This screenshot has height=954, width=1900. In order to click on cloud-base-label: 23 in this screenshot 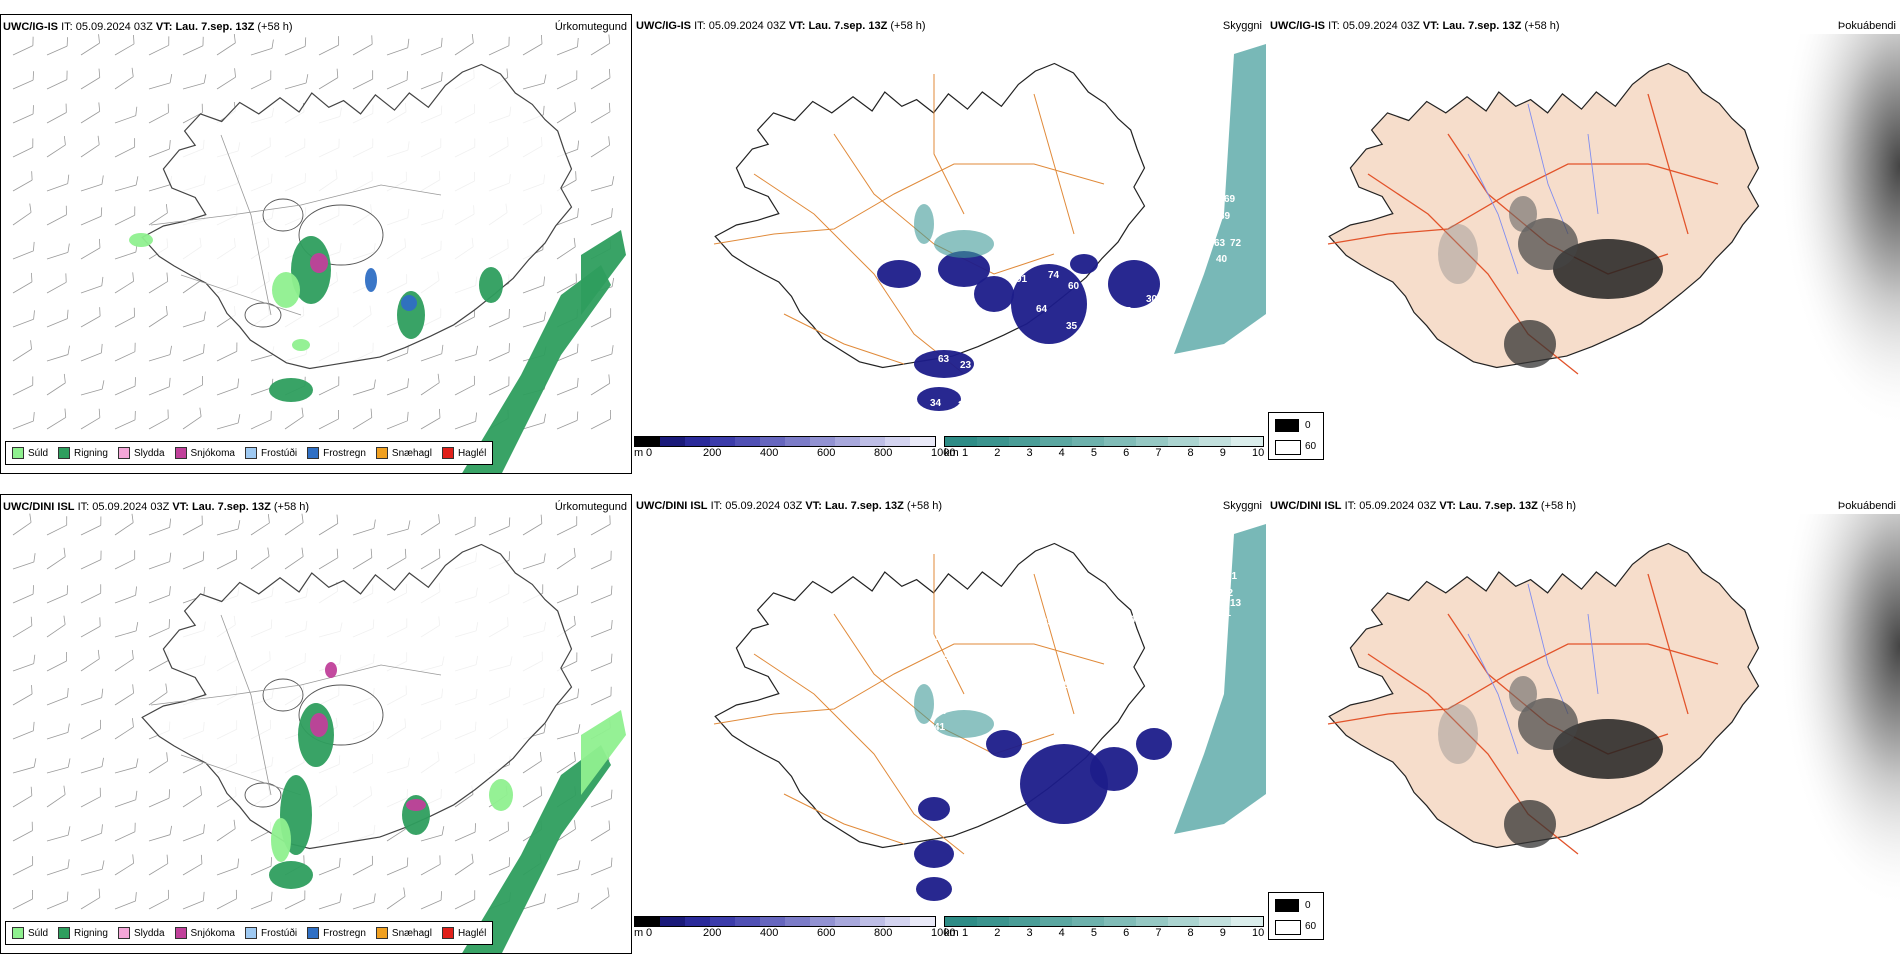, I will do `click(966, 365)`.